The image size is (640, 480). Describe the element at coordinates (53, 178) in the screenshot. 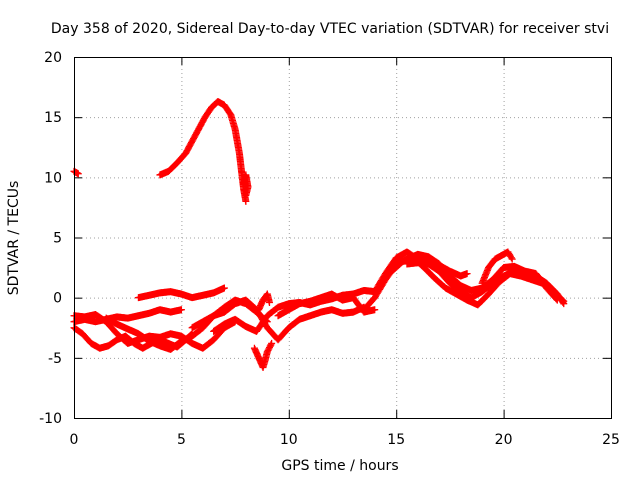

I see `y-tick-label: 10` at that location.